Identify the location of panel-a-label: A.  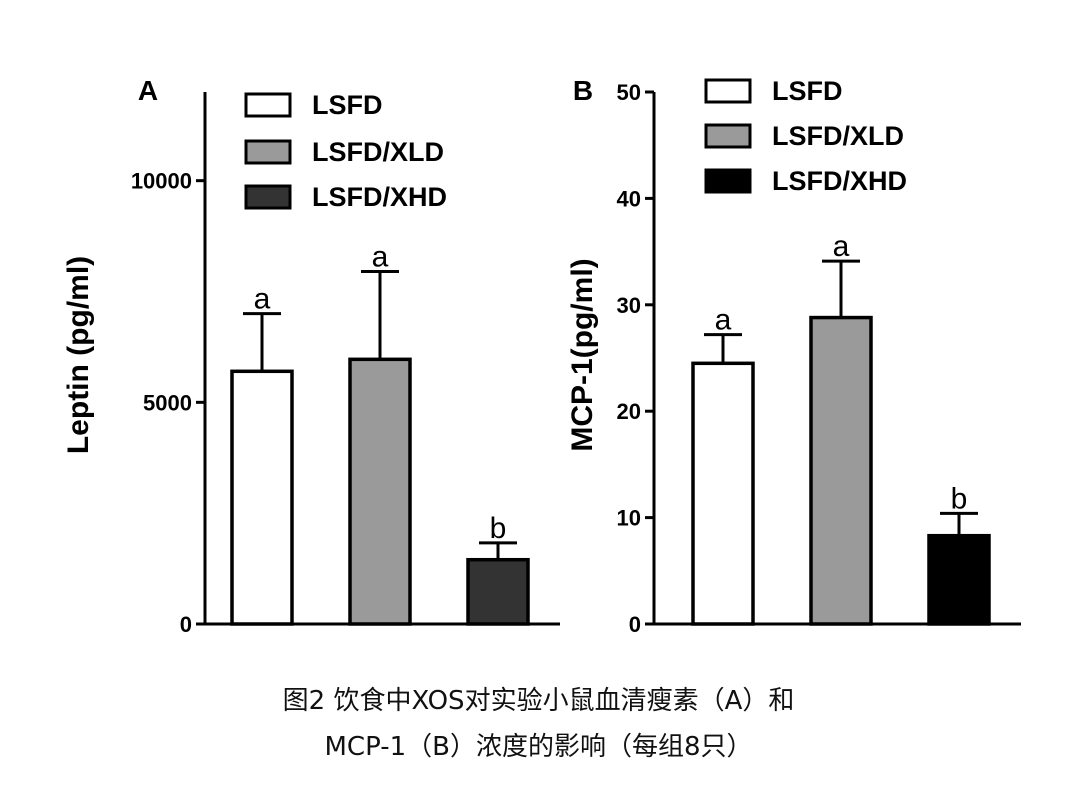
(148, 90).